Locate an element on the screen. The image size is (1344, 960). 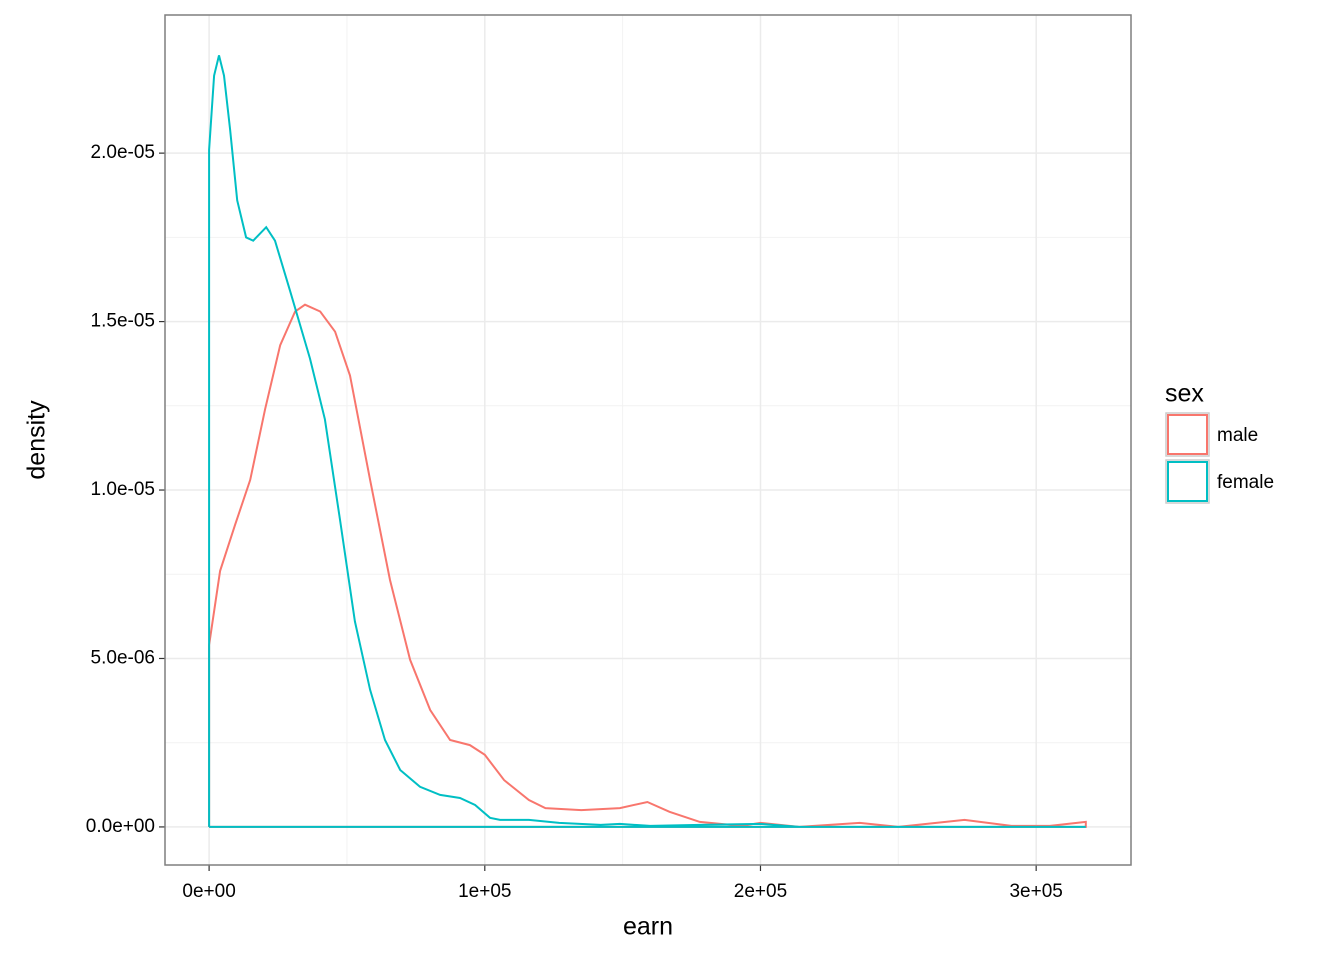
x-tick-label: 3e+05 is located at coordinates (1035, 891).